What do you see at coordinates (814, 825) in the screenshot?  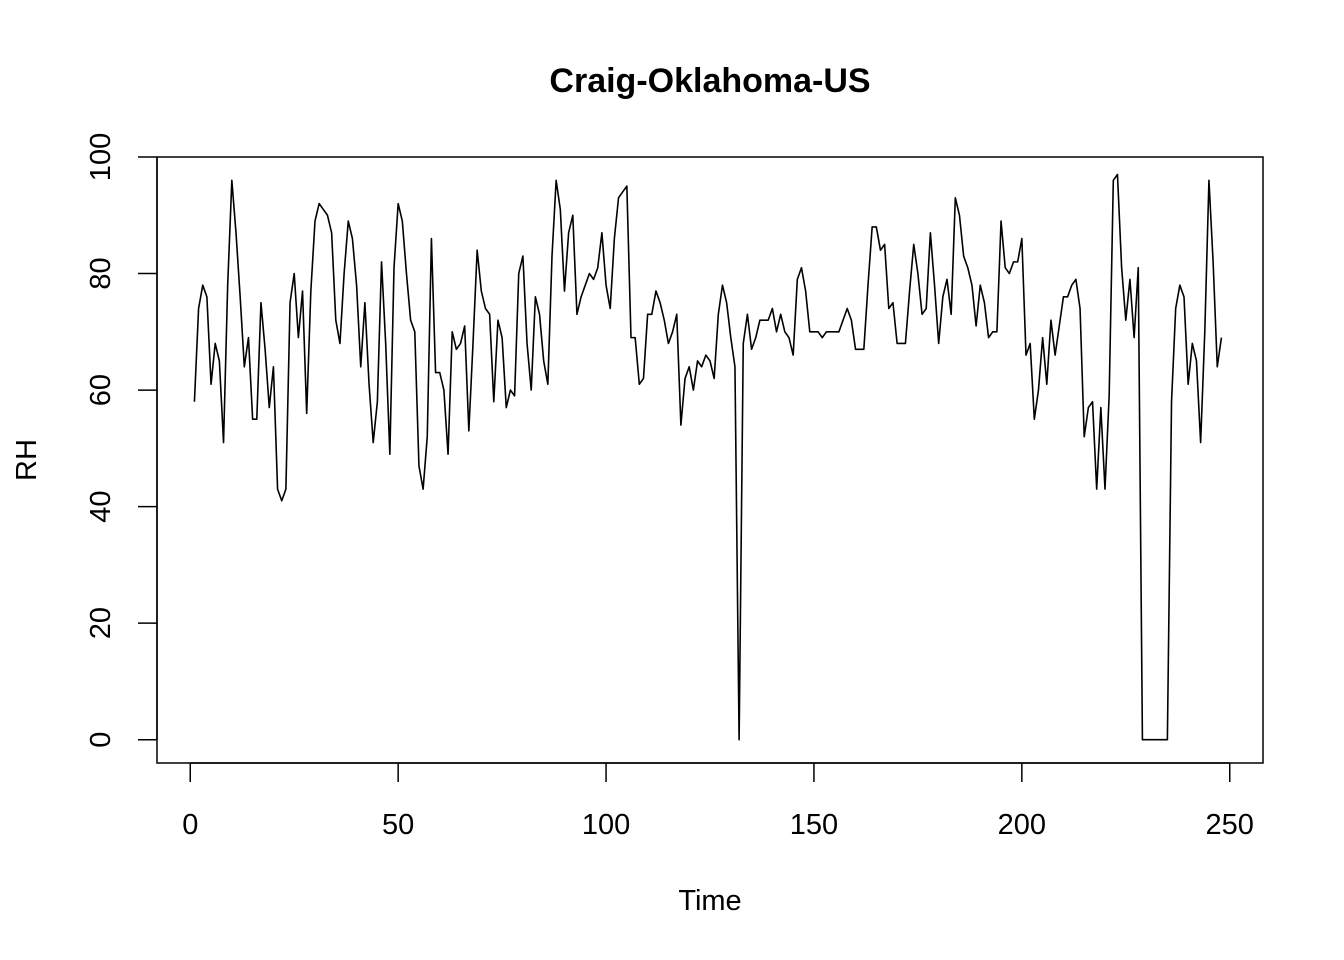 I see `x-tick-label: 150` at bounding box center [814, 825].